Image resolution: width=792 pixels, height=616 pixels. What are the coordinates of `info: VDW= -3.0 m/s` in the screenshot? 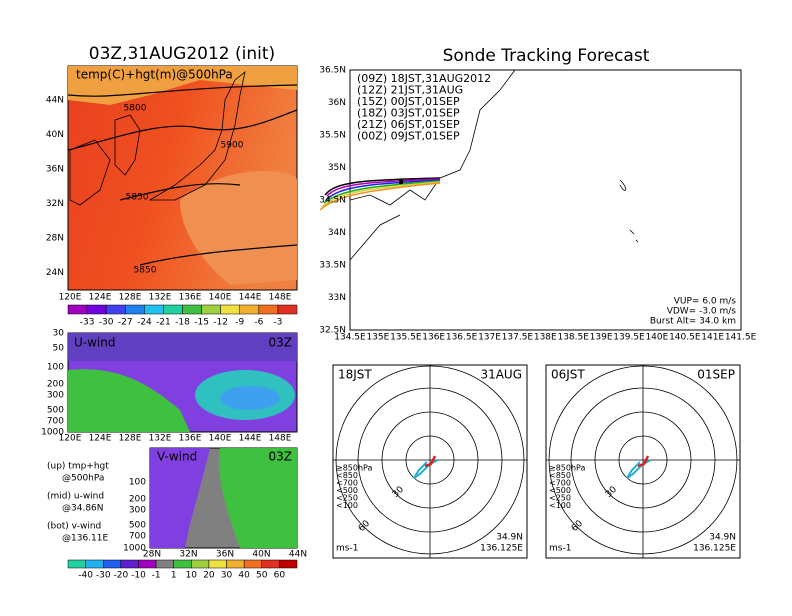 It's located at (702, 312).